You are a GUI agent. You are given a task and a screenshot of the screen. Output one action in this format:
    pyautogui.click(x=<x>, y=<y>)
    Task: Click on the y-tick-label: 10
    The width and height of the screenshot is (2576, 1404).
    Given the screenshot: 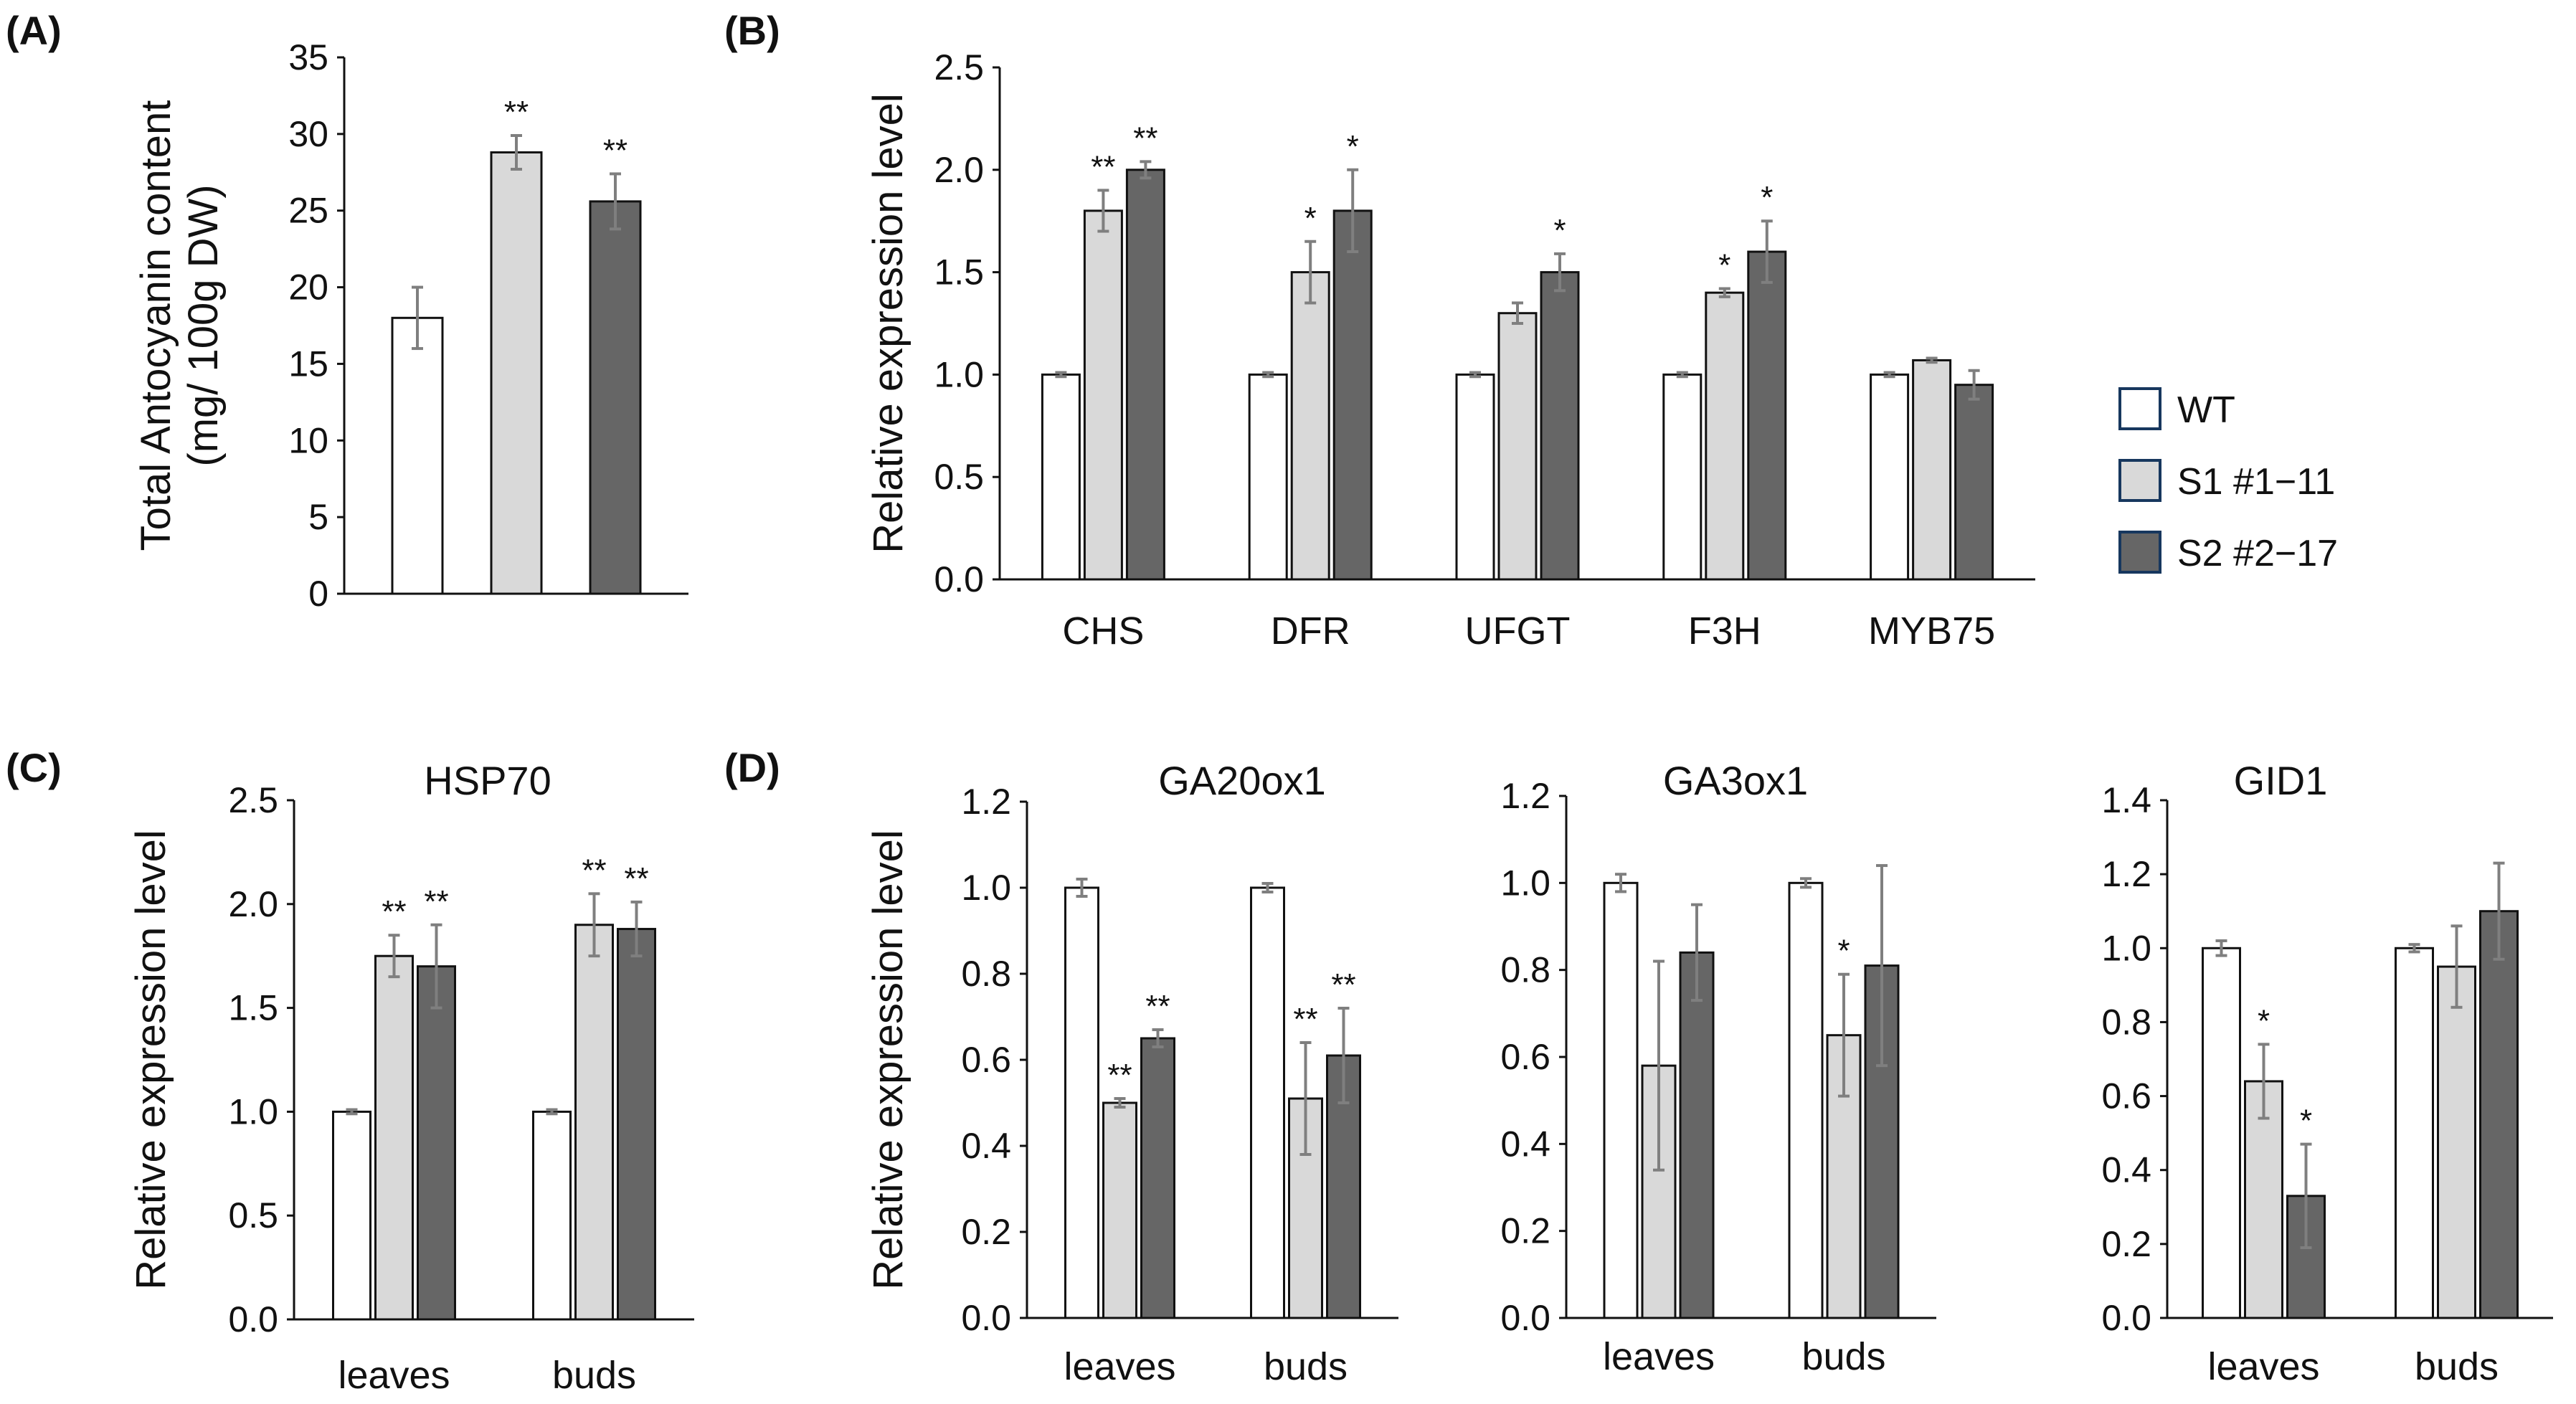 What is the action you would take?
    pyautogui.click(x=308, y=440)
    